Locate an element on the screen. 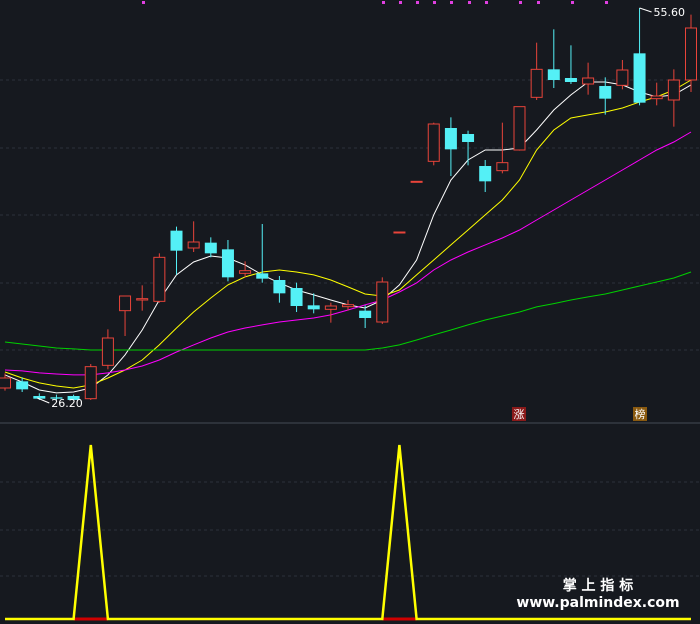  marker: 涨 is located at coordinates (519, 414).